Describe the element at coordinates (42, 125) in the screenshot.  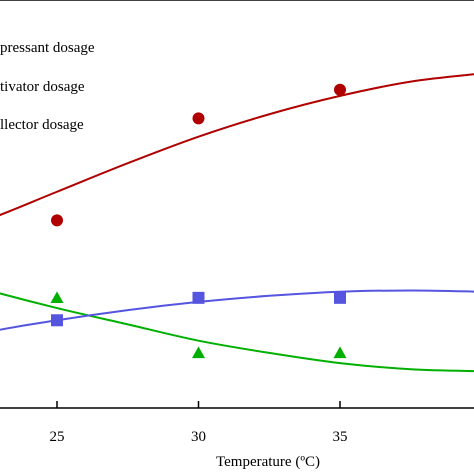
I see `legend-label-series-3: llector dosage` at that location.